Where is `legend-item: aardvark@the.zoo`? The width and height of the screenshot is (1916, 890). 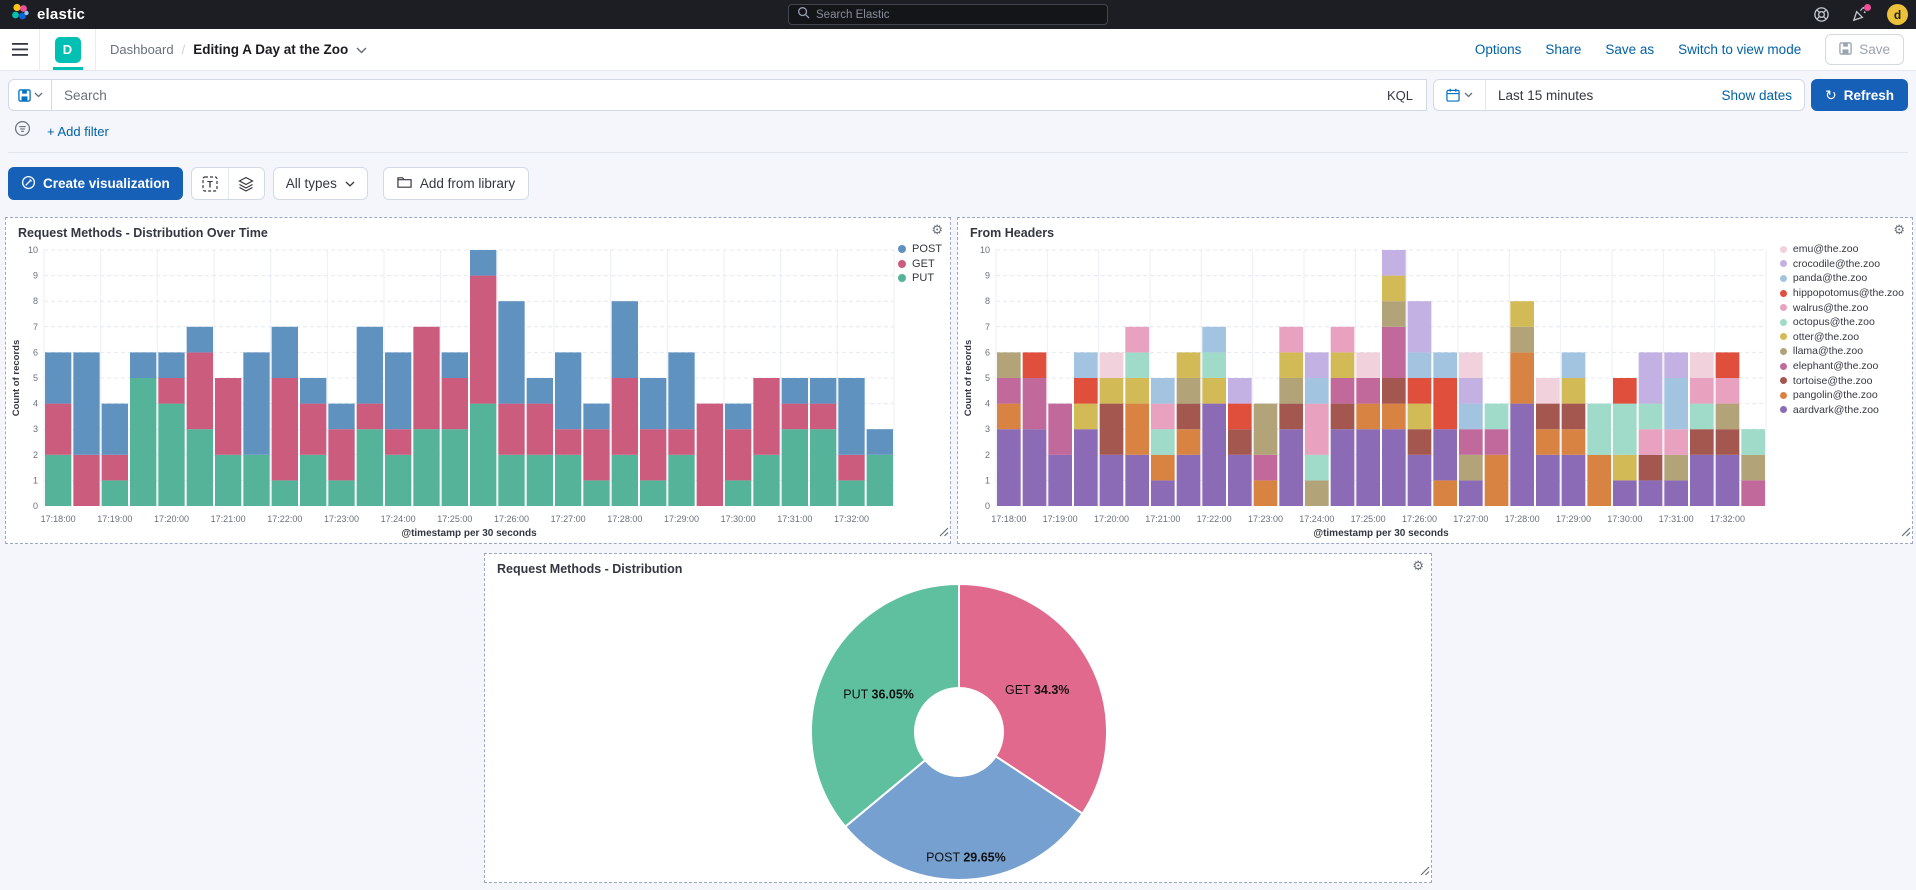
legend-item: aardvark@the.zoo is located at coordinates (1841, 410).